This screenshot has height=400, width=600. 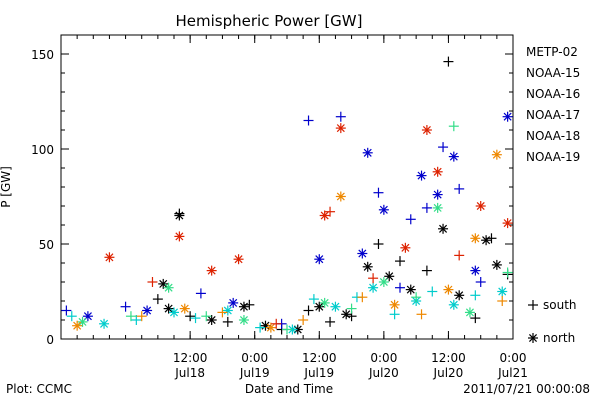 What do you see at coordinates (553, 157) in the screenshot?
I see `legend-item-noaa-19: NOAA-19` at bounding box center [553, 157].